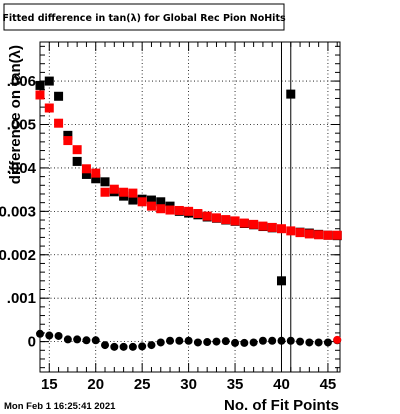 The image size is (400, 414). Describe the element at coordinates (328, 384) in the screenshot. I see `x-tick-label: 45` at that location.